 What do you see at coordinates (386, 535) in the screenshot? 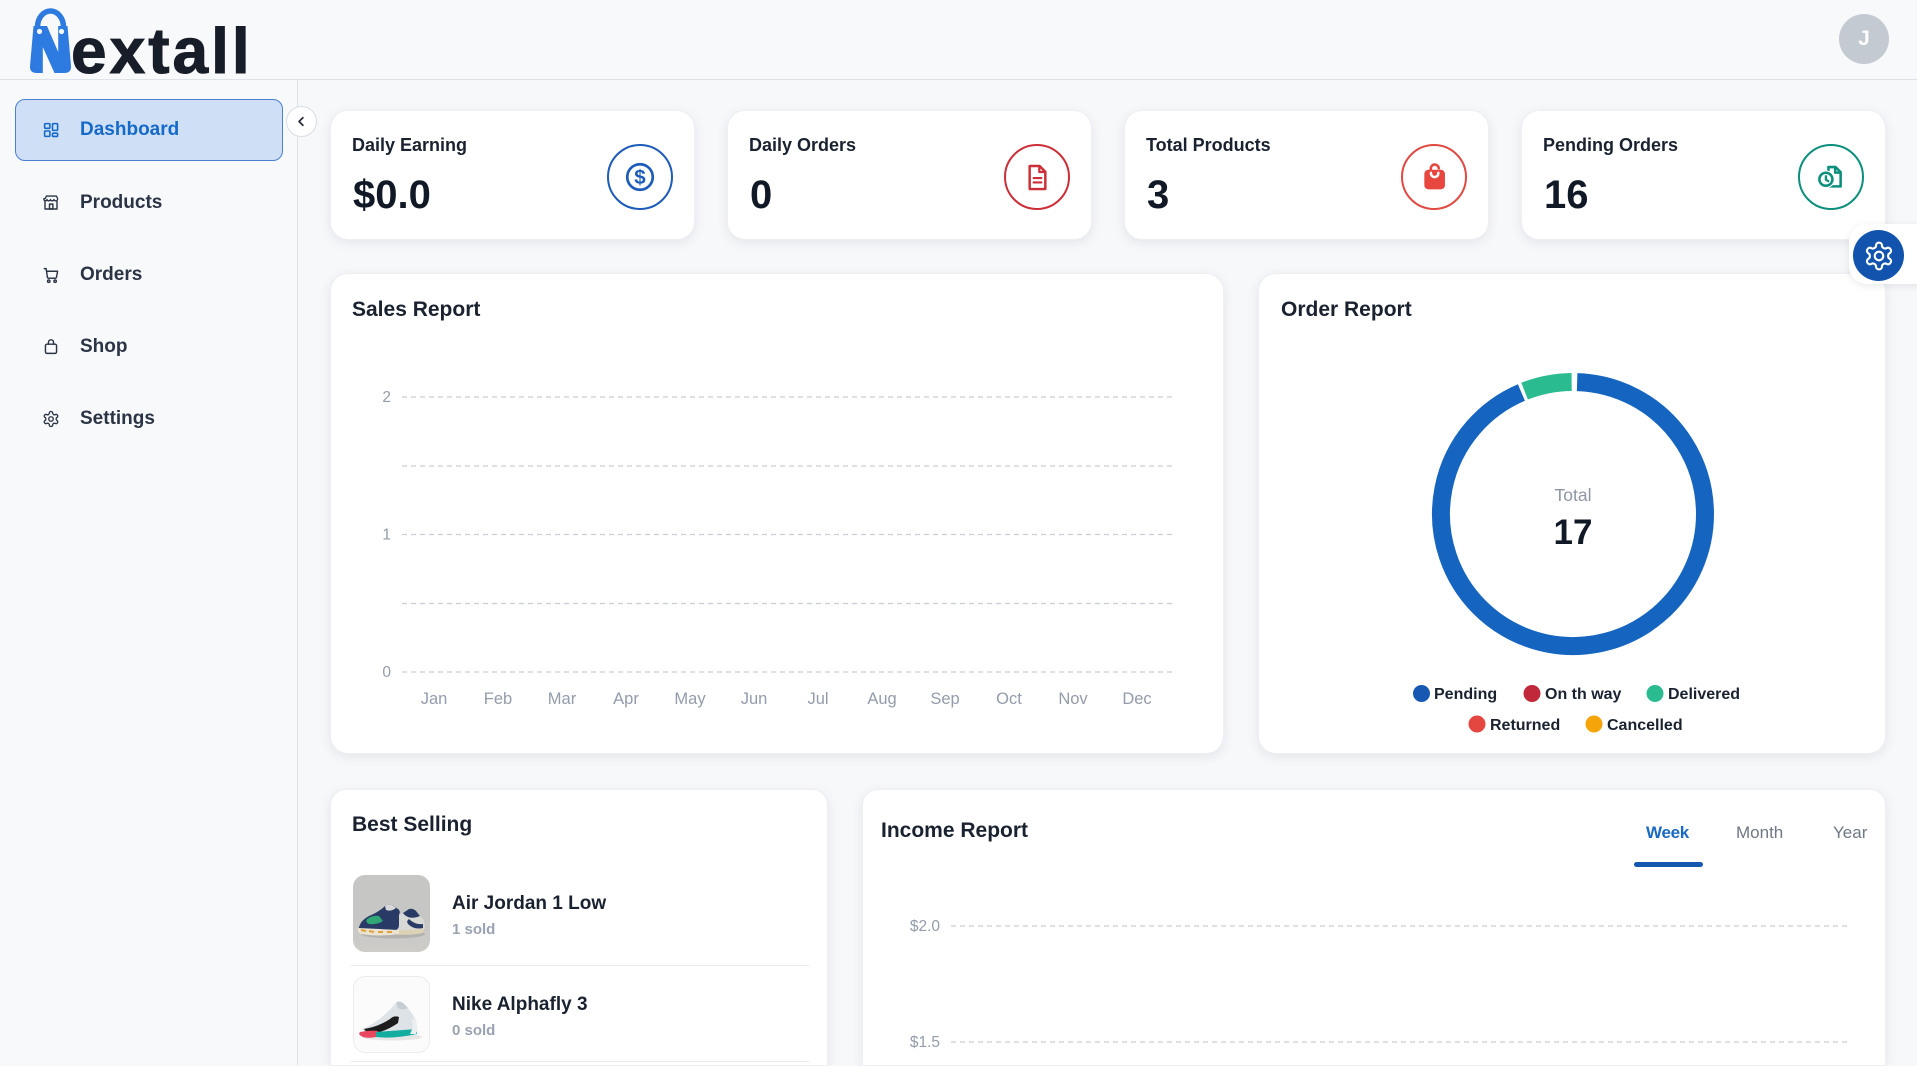
I see `svg-text: 1` at bounding box center [386, 535].